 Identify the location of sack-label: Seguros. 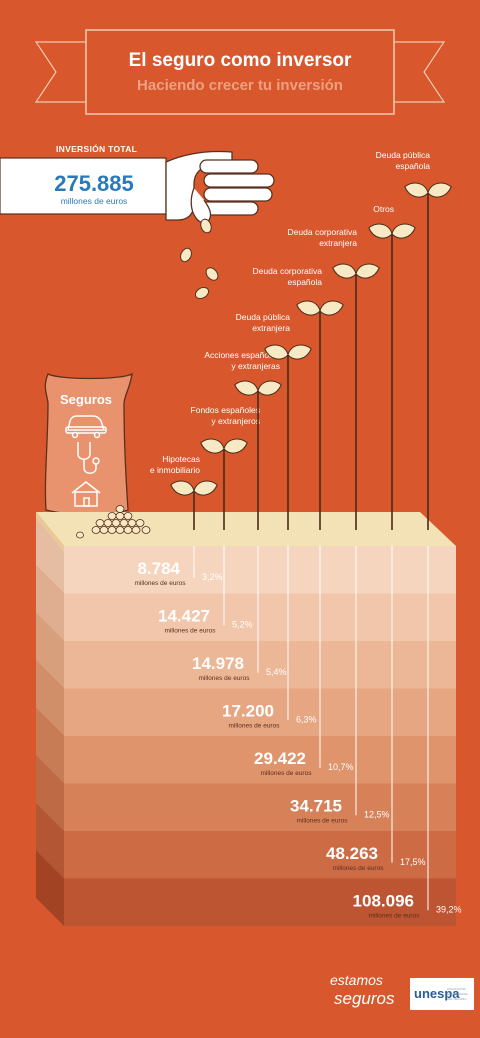
(86, 399).